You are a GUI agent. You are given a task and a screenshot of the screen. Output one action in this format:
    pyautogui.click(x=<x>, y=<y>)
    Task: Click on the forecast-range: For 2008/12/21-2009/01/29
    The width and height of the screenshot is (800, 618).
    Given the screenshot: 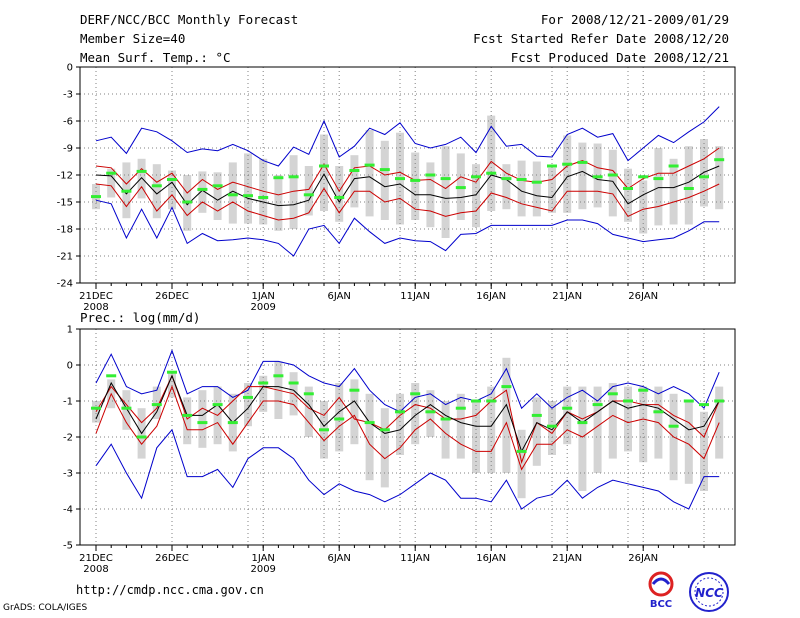 What is the action you would take?
    pyautogui.click(x=634, y=19)
    